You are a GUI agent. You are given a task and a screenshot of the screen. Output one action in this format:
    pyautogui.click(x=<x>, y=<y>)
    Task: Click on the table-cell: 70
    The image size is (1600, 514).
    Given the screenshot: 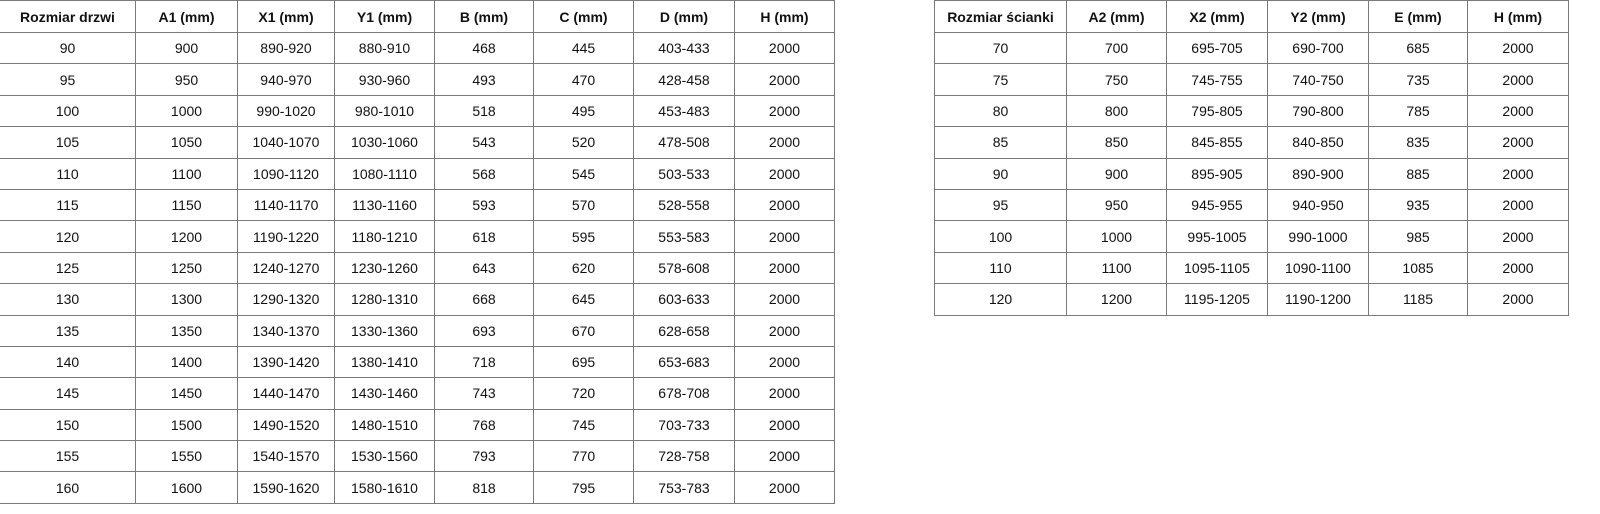 What is the action you would take?
    pyautogui.click(x=1000, y=48)
    